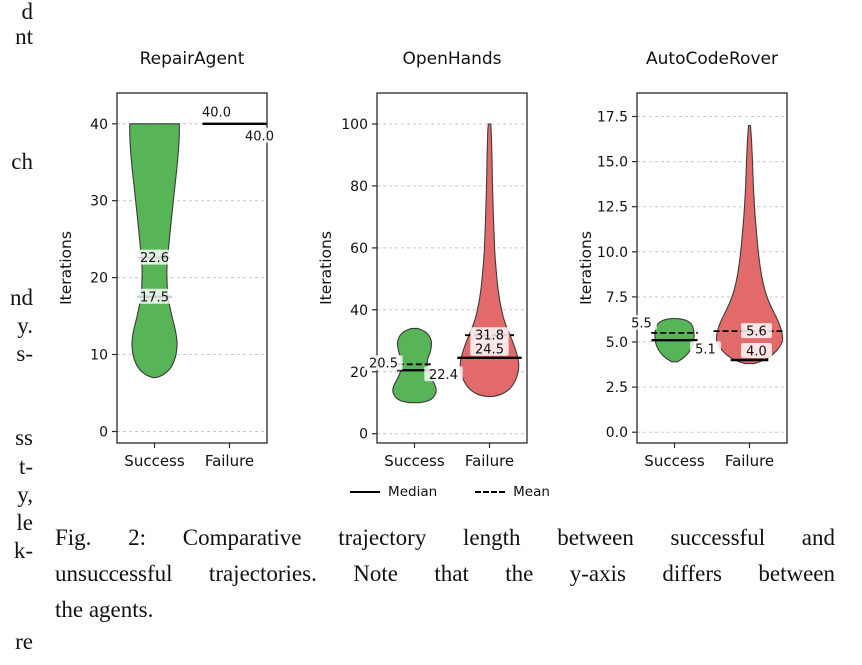  Describe the element at coordinates (104, 609) in the screenshot. I see `caption-line: the agents.` at that location.